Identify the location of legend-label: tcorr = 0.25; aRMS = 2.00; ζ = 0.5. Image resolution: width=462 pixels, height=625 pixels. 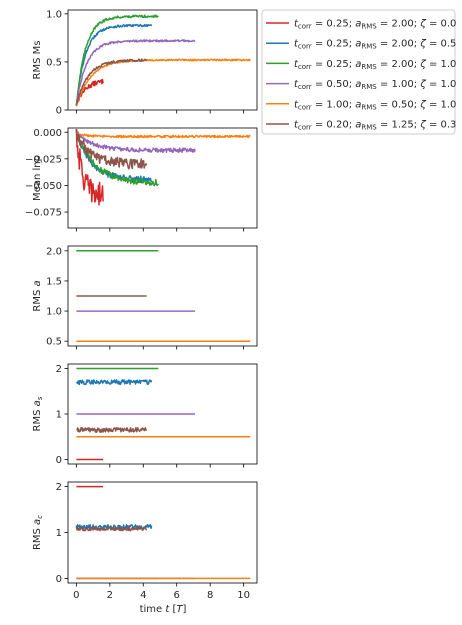
(375, 45).